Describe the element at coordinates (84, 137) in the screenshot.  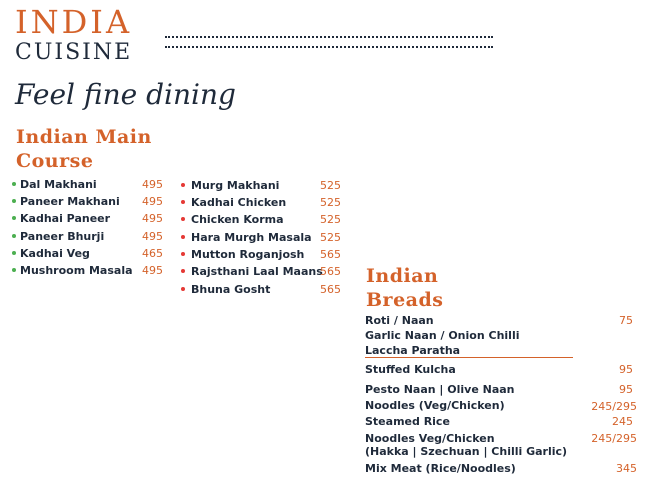
I see `main-course-title-line1: Indian Main` at that location.